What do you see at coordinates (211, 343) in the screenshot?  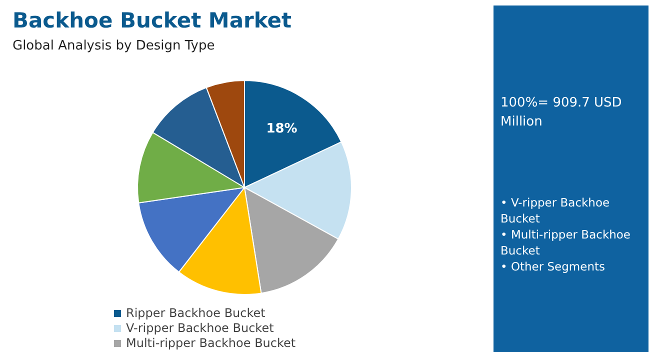 I see `legend-label: Multi-ripper Backhoe Bucket` at bounding box center [211, 343].